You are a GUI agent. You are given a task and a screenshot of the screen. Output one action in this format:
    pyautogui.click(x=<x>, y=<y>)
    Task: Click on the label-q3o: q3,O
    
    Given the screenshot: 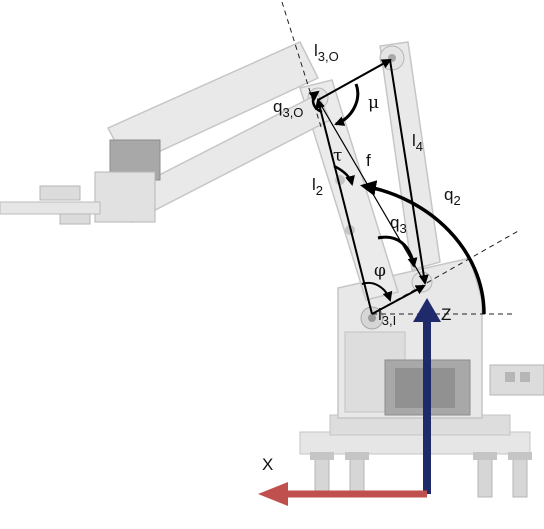 What is the action you would take?
    pyautogui.click(x=288, y=108)
    